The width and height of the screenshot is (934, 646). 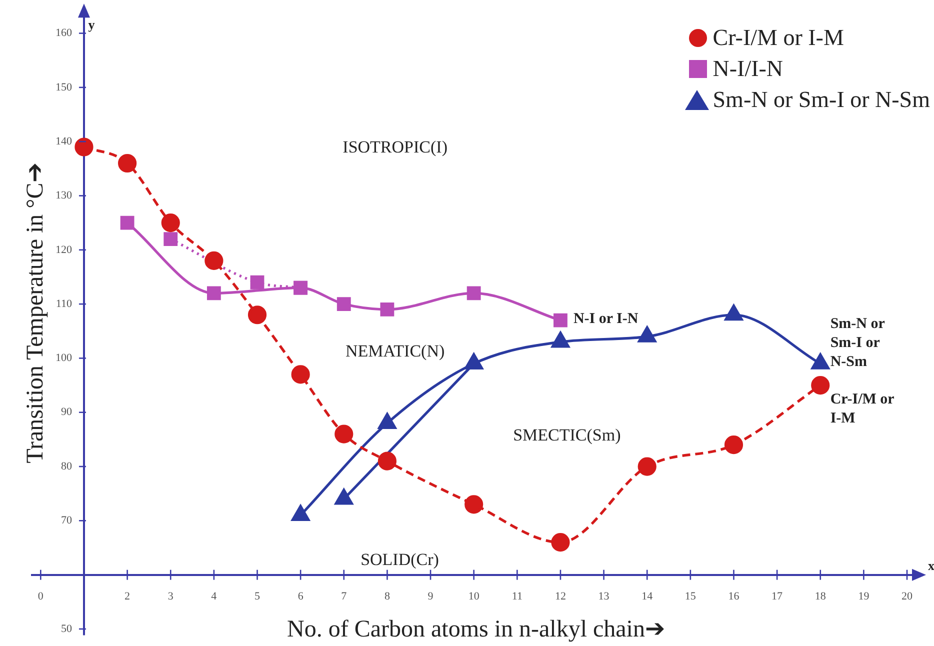 What do you see at coordinates (66, 520) in the screenshot?
I see `y-tick-label: 70` at bounding box center [66, 520].